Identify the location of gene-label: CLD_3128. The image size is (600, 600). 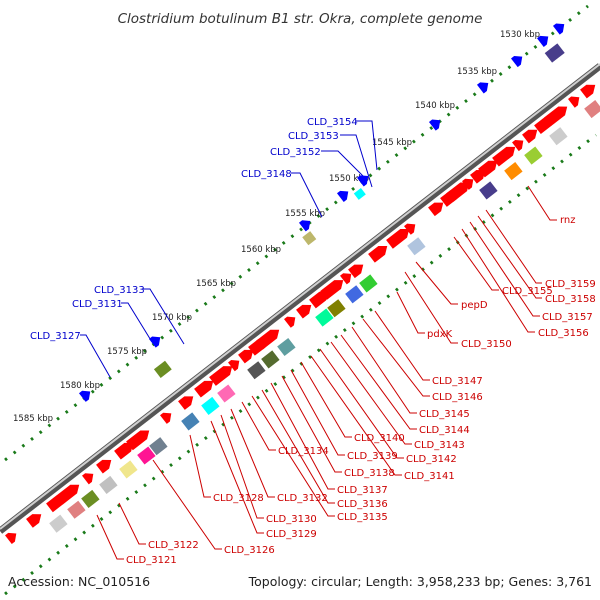
(238, 498).